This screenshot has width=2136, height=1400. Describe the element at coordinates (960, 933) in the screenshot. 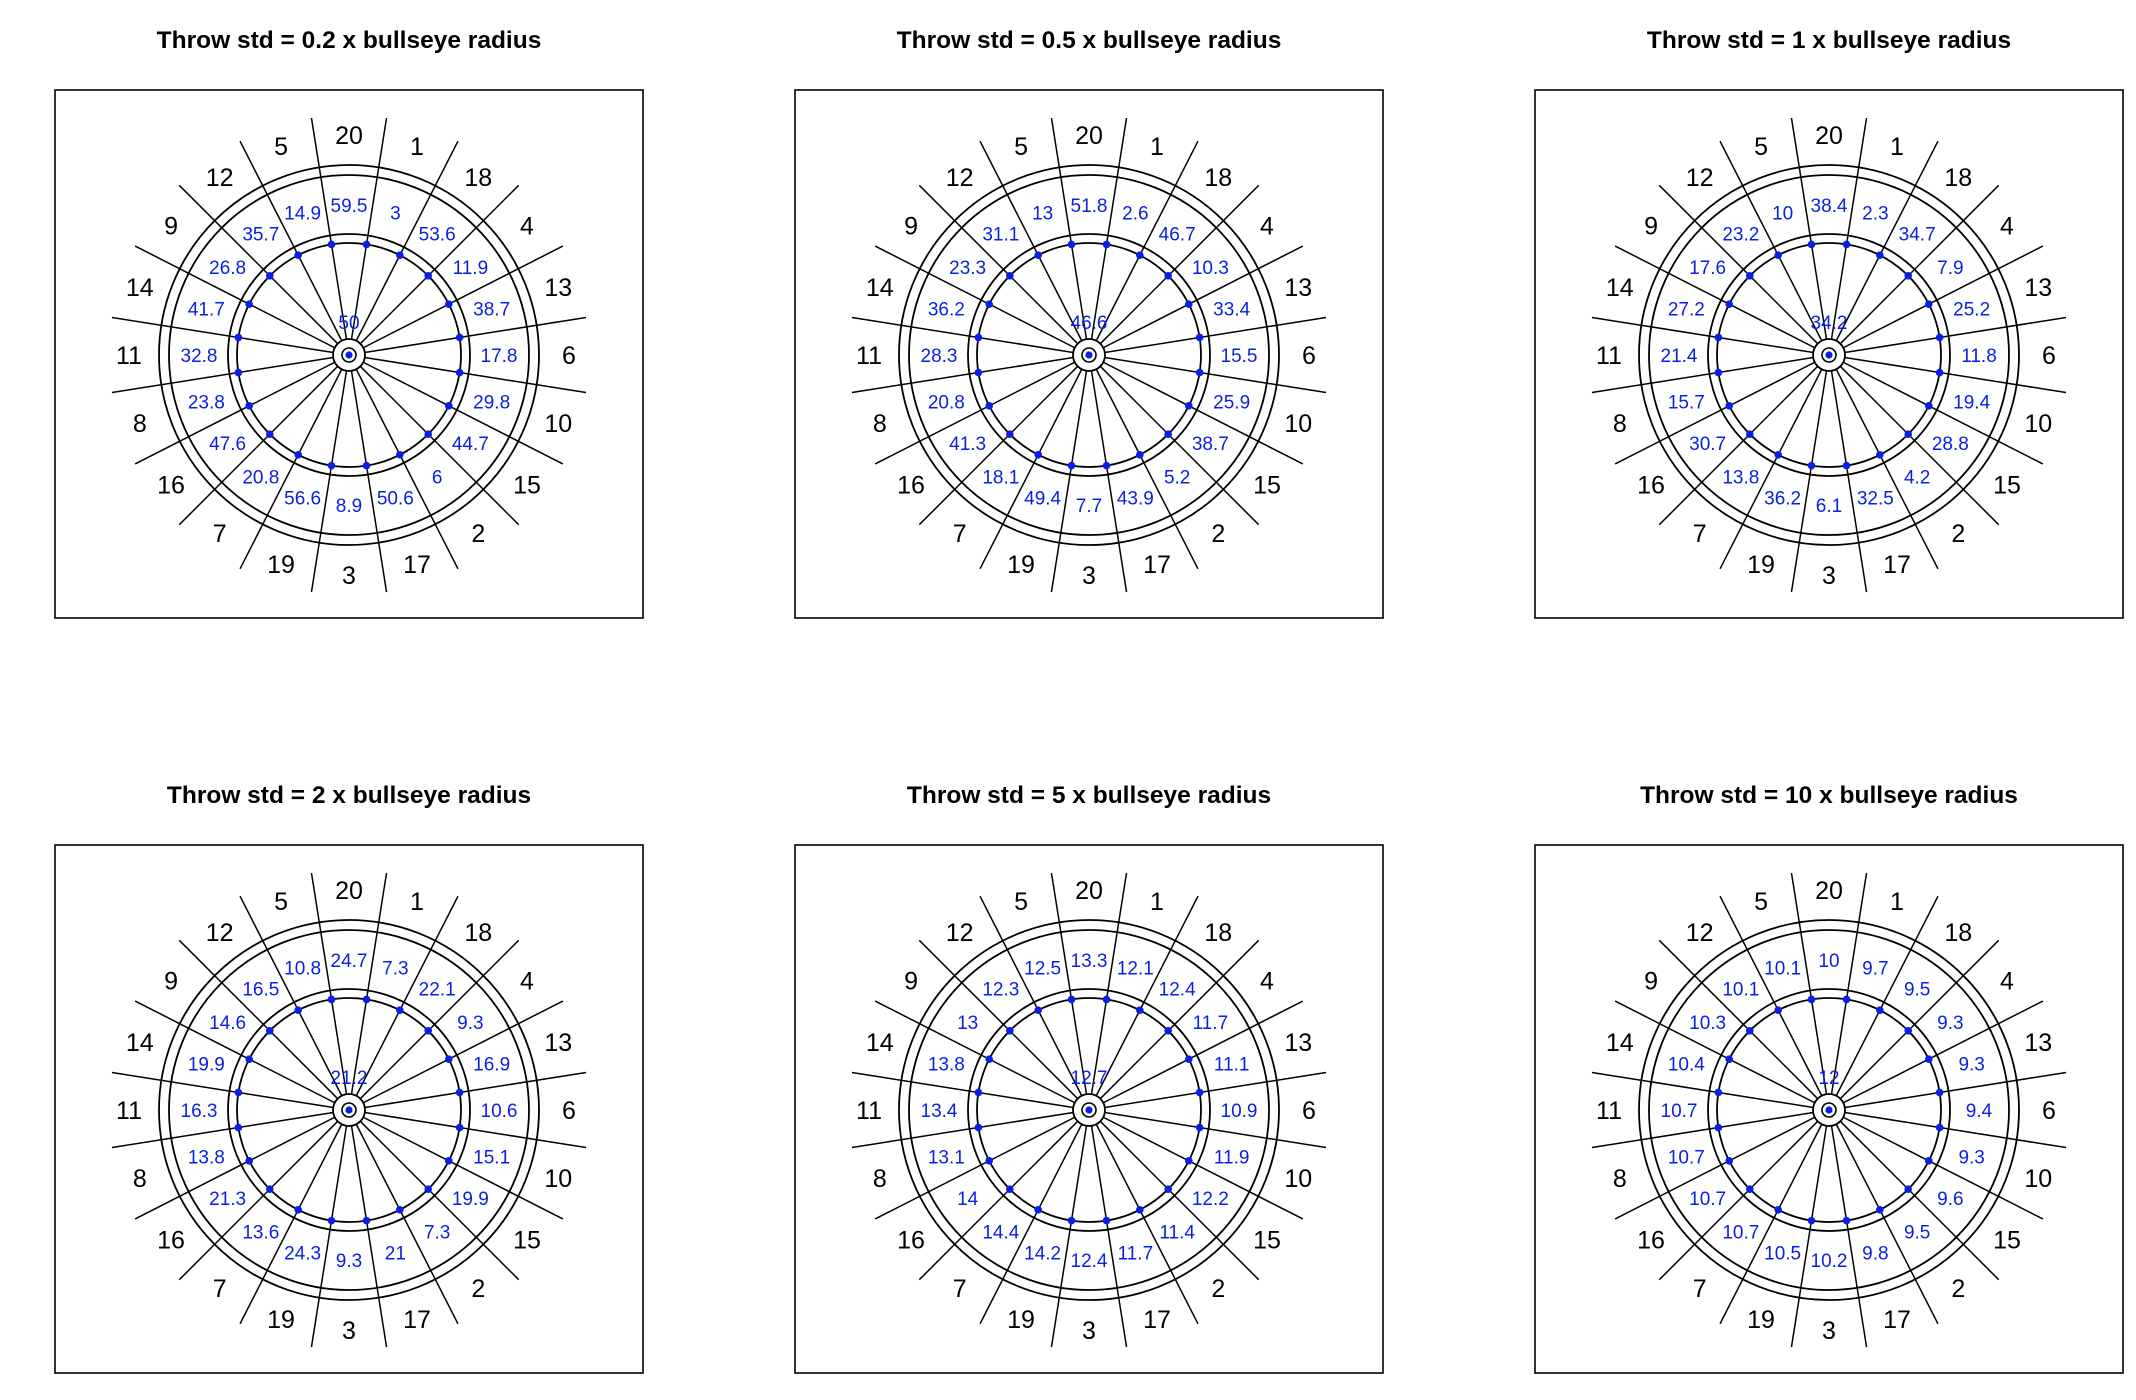

I see `sector-number: 12` at that location.